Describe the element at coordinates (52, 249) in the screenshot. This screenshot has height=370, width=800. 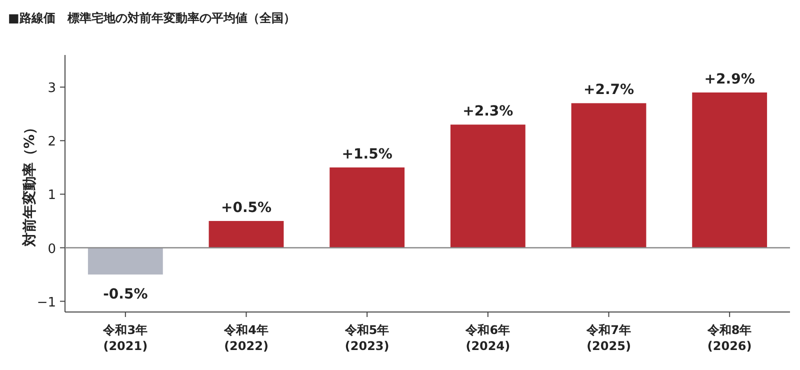
I see `y-tick-label: 0` at that location.